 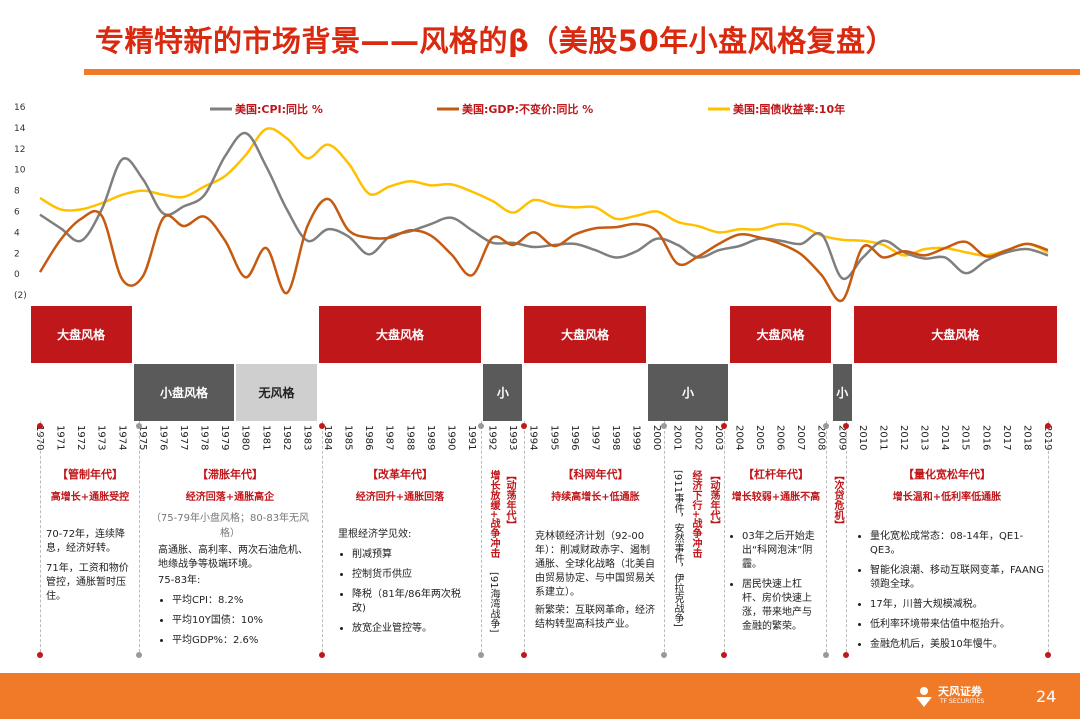 I want to click on bullet: 智能化浪潮、移动互联网变革，FAANG领跑全球。, so click(x=958, y=578).